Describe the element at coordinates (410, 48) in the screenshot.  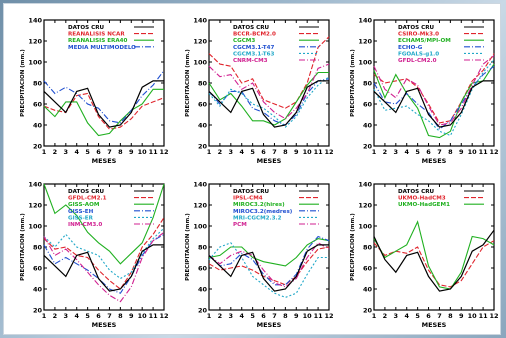
I see `legend-label: ECHO-G` at that location.